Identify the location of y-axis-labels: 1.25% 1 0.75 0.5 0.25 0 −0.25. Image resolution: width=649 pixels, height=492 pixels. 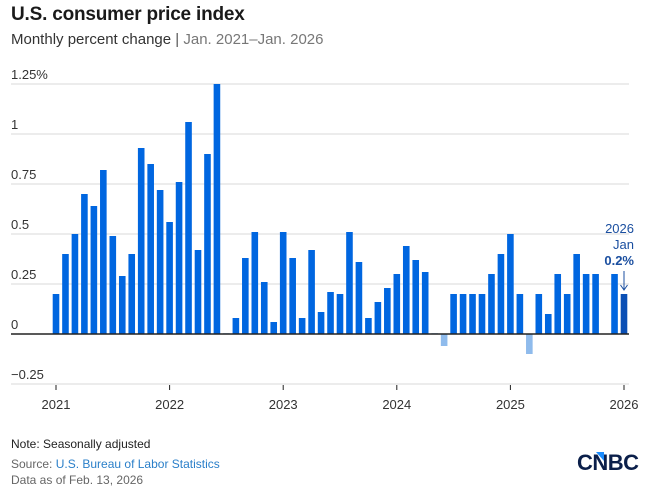
(29, 224).